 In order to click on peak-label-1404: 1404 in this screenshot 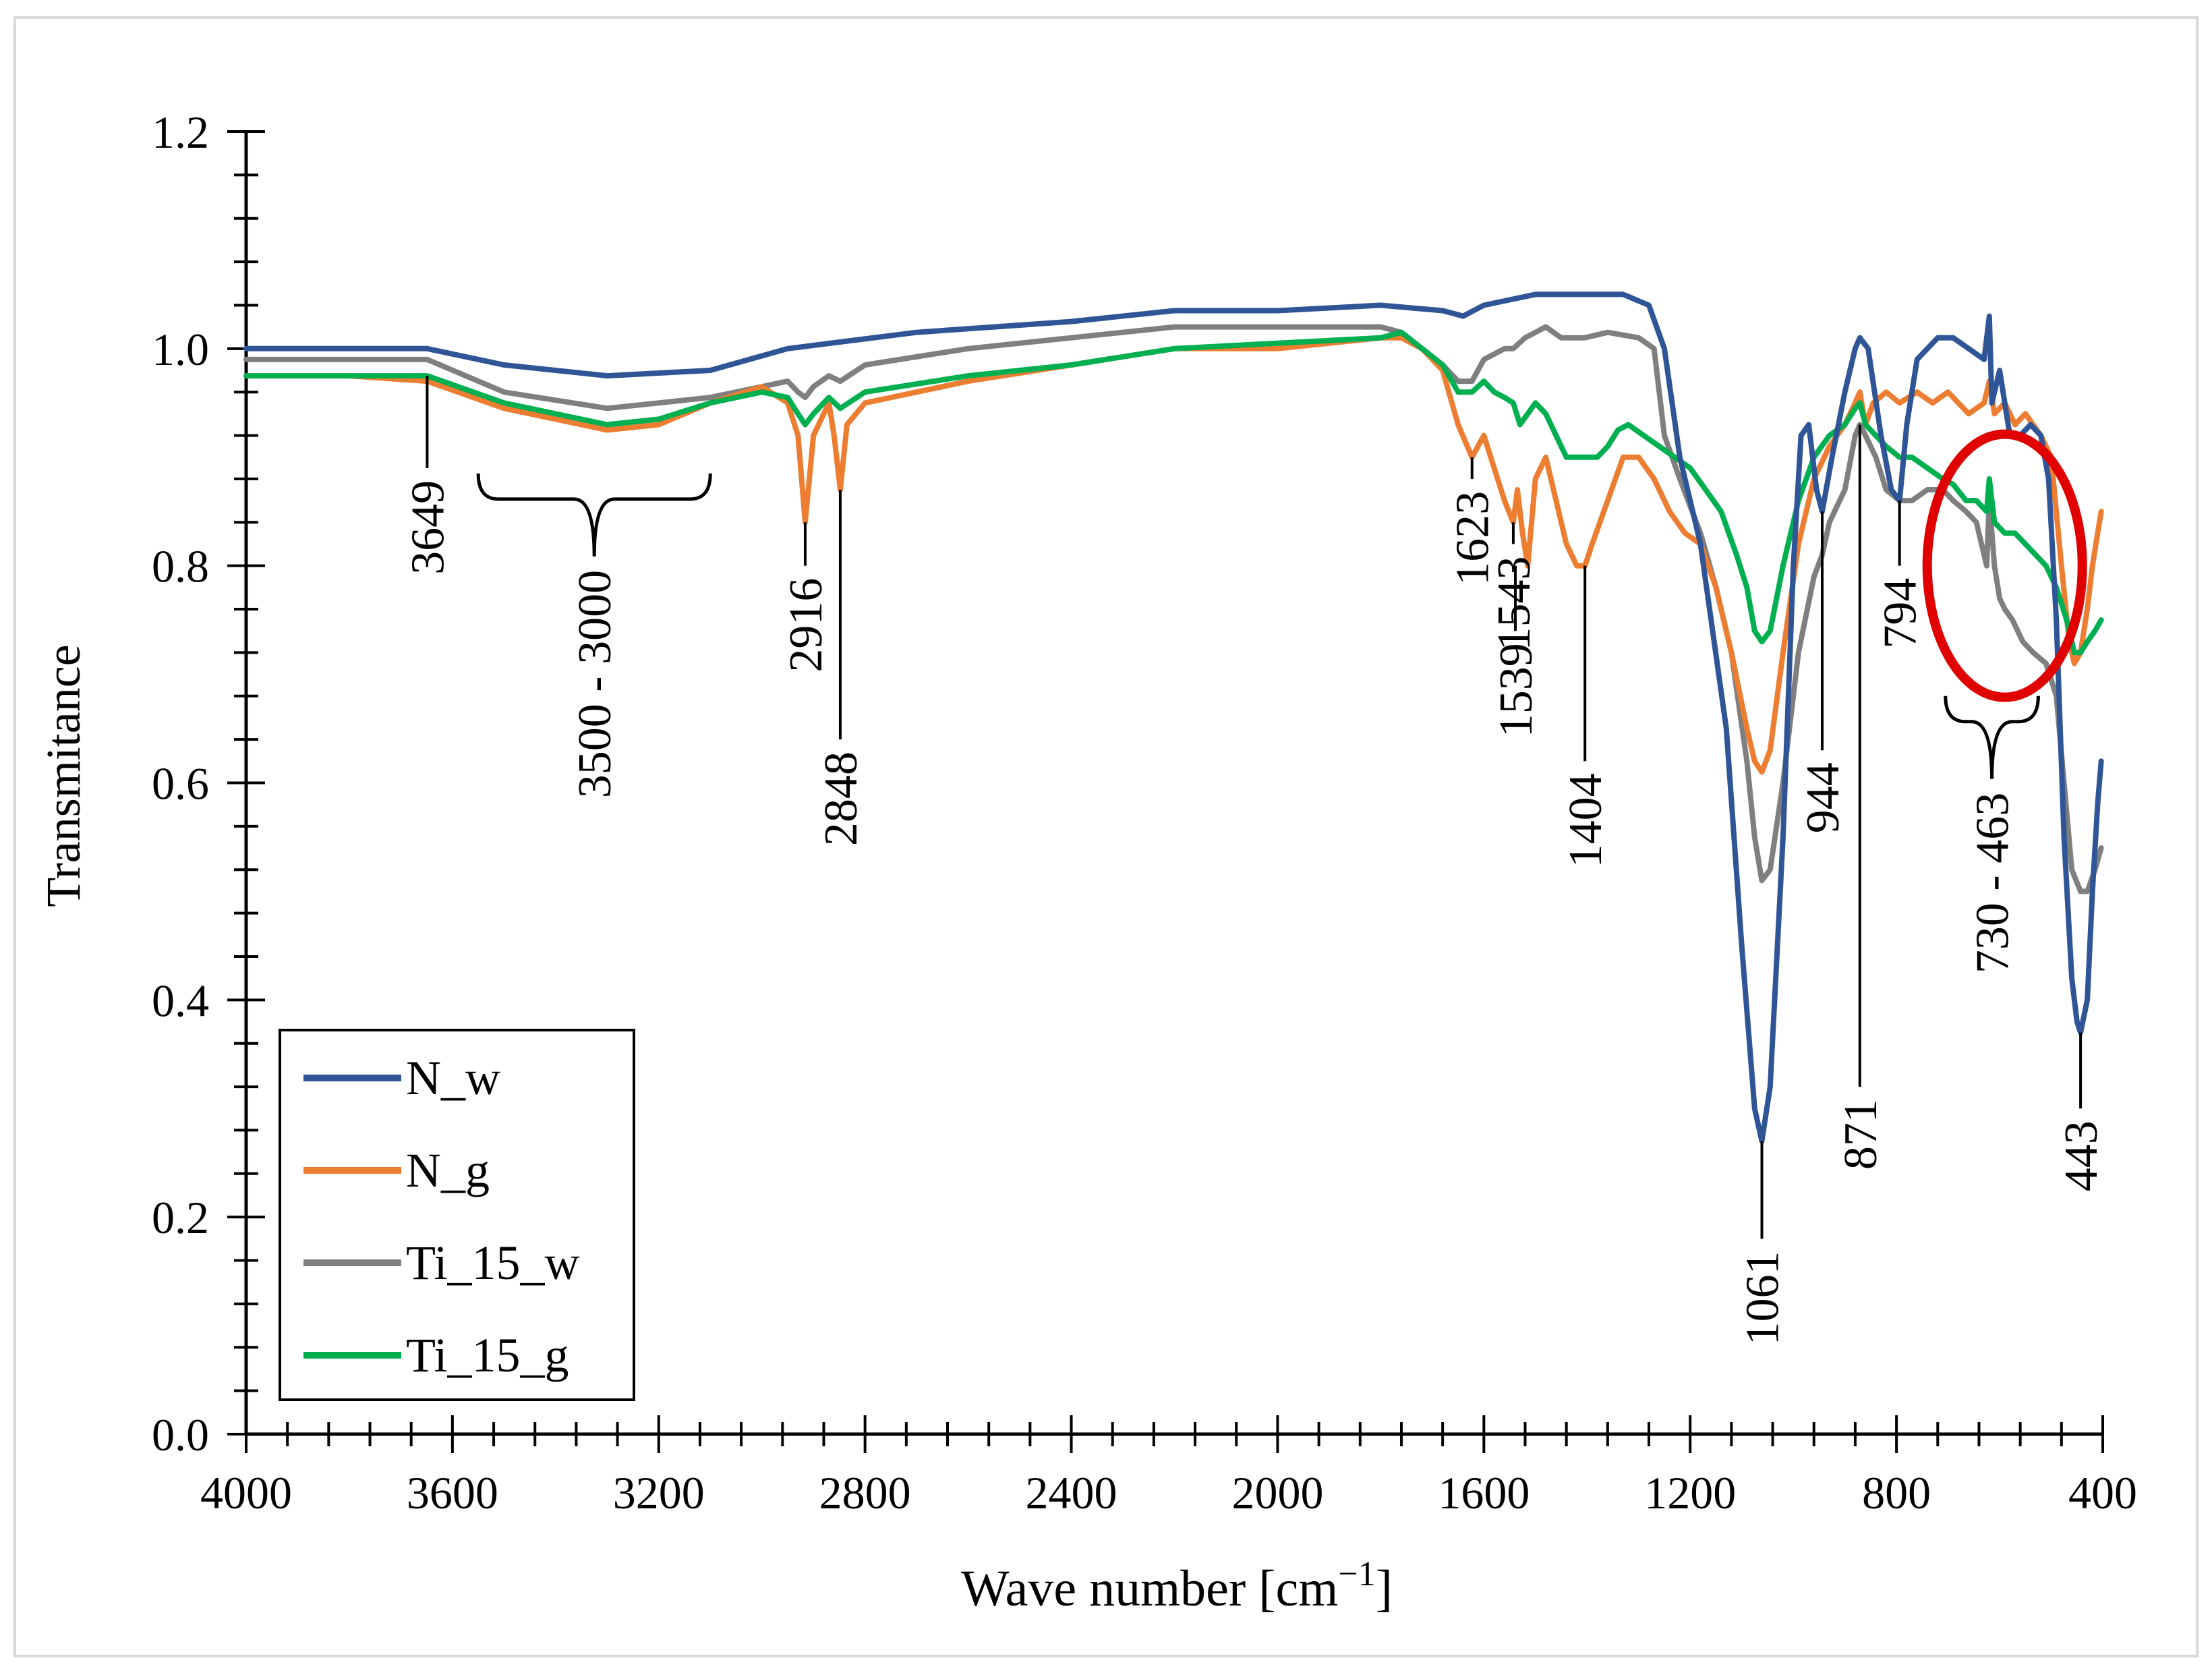, I will do `click(1586, 821)`.